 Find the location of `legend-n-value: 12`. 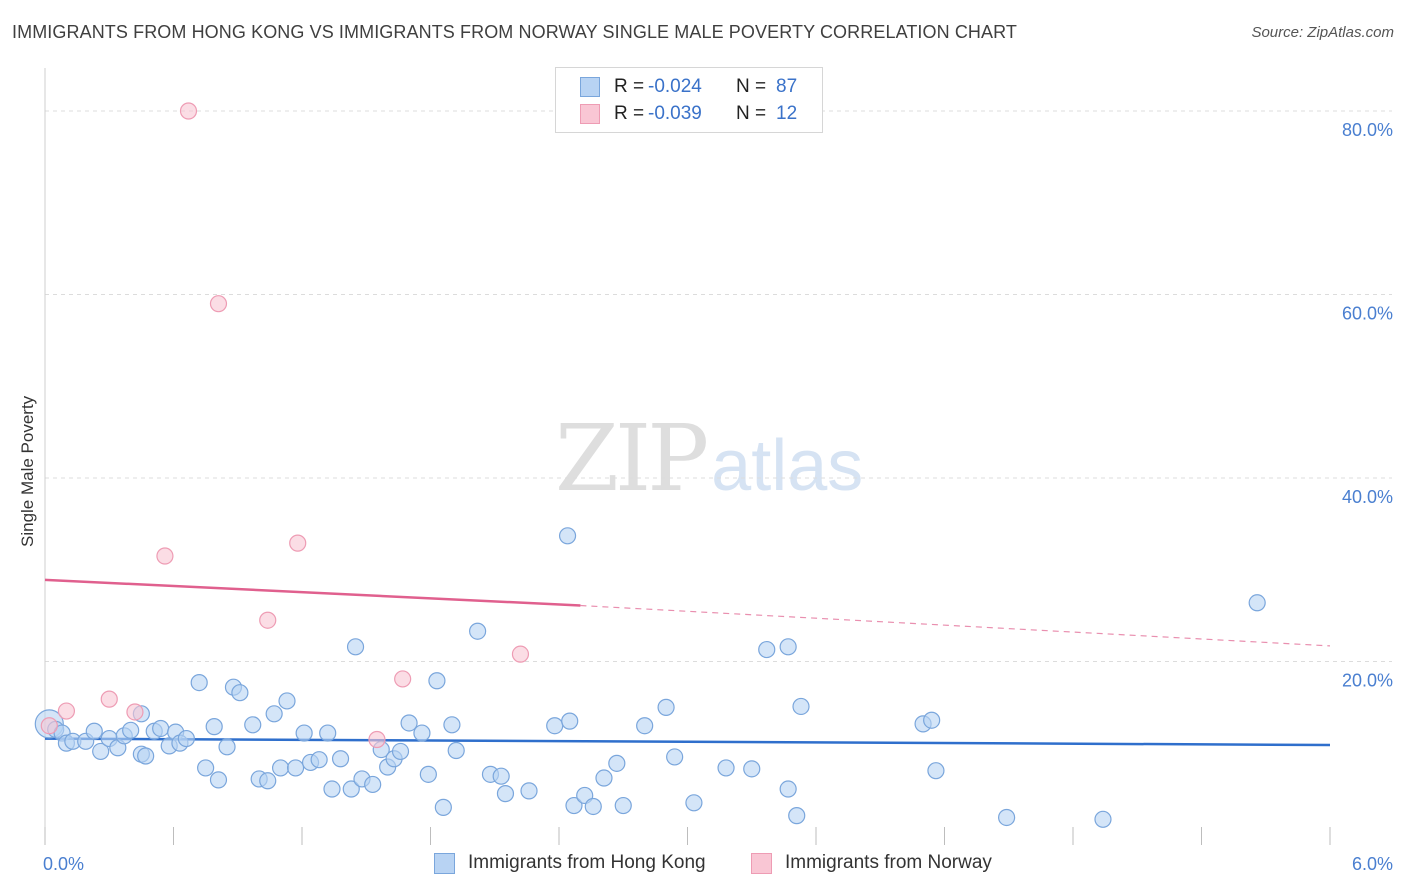

legend-n-value: 12 is located at coordinates (787, 113).